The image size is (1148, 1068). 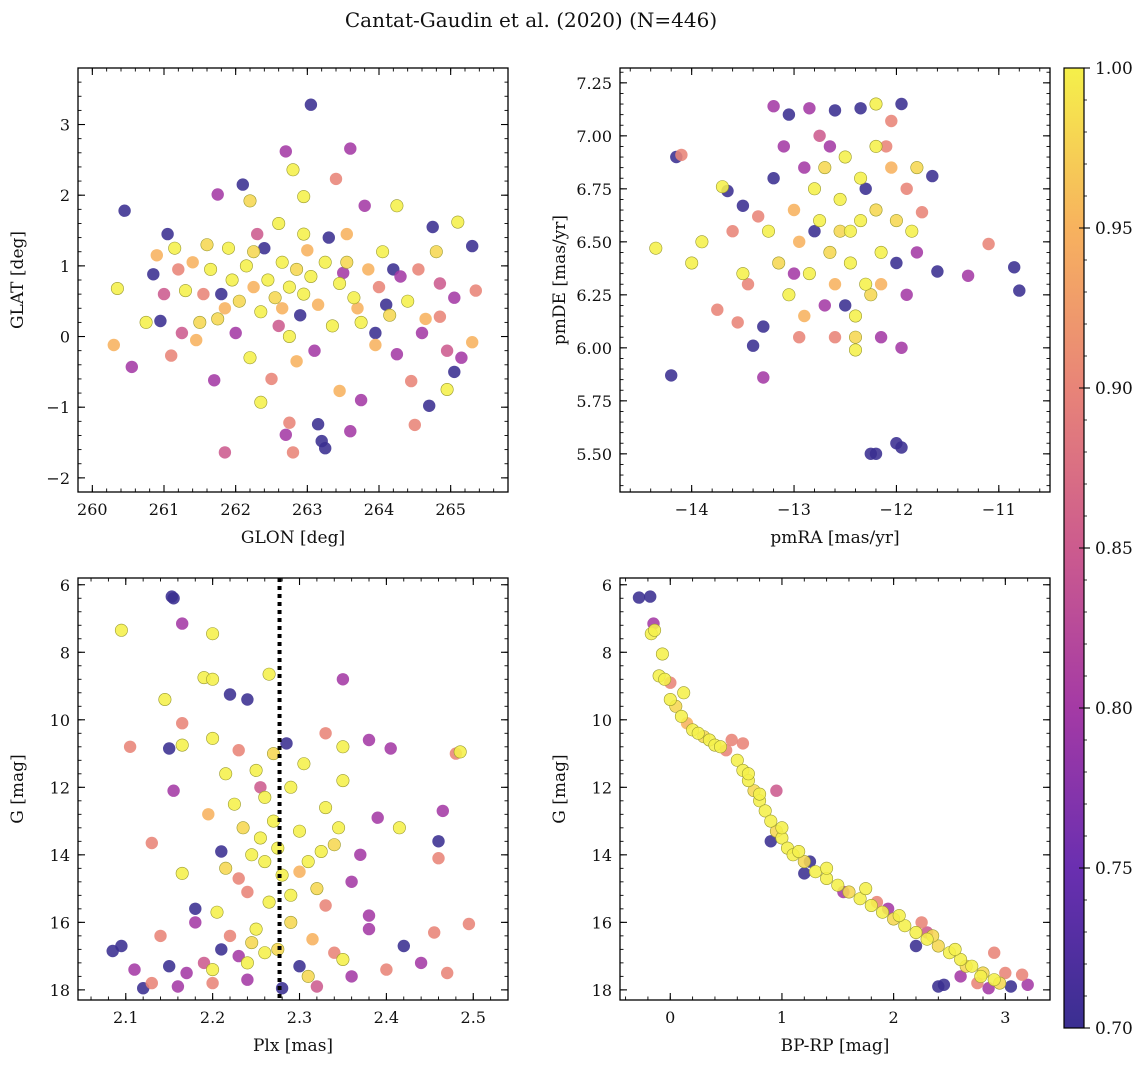 I want to click on x-tick-label: −11, so click(x=999, y=509).